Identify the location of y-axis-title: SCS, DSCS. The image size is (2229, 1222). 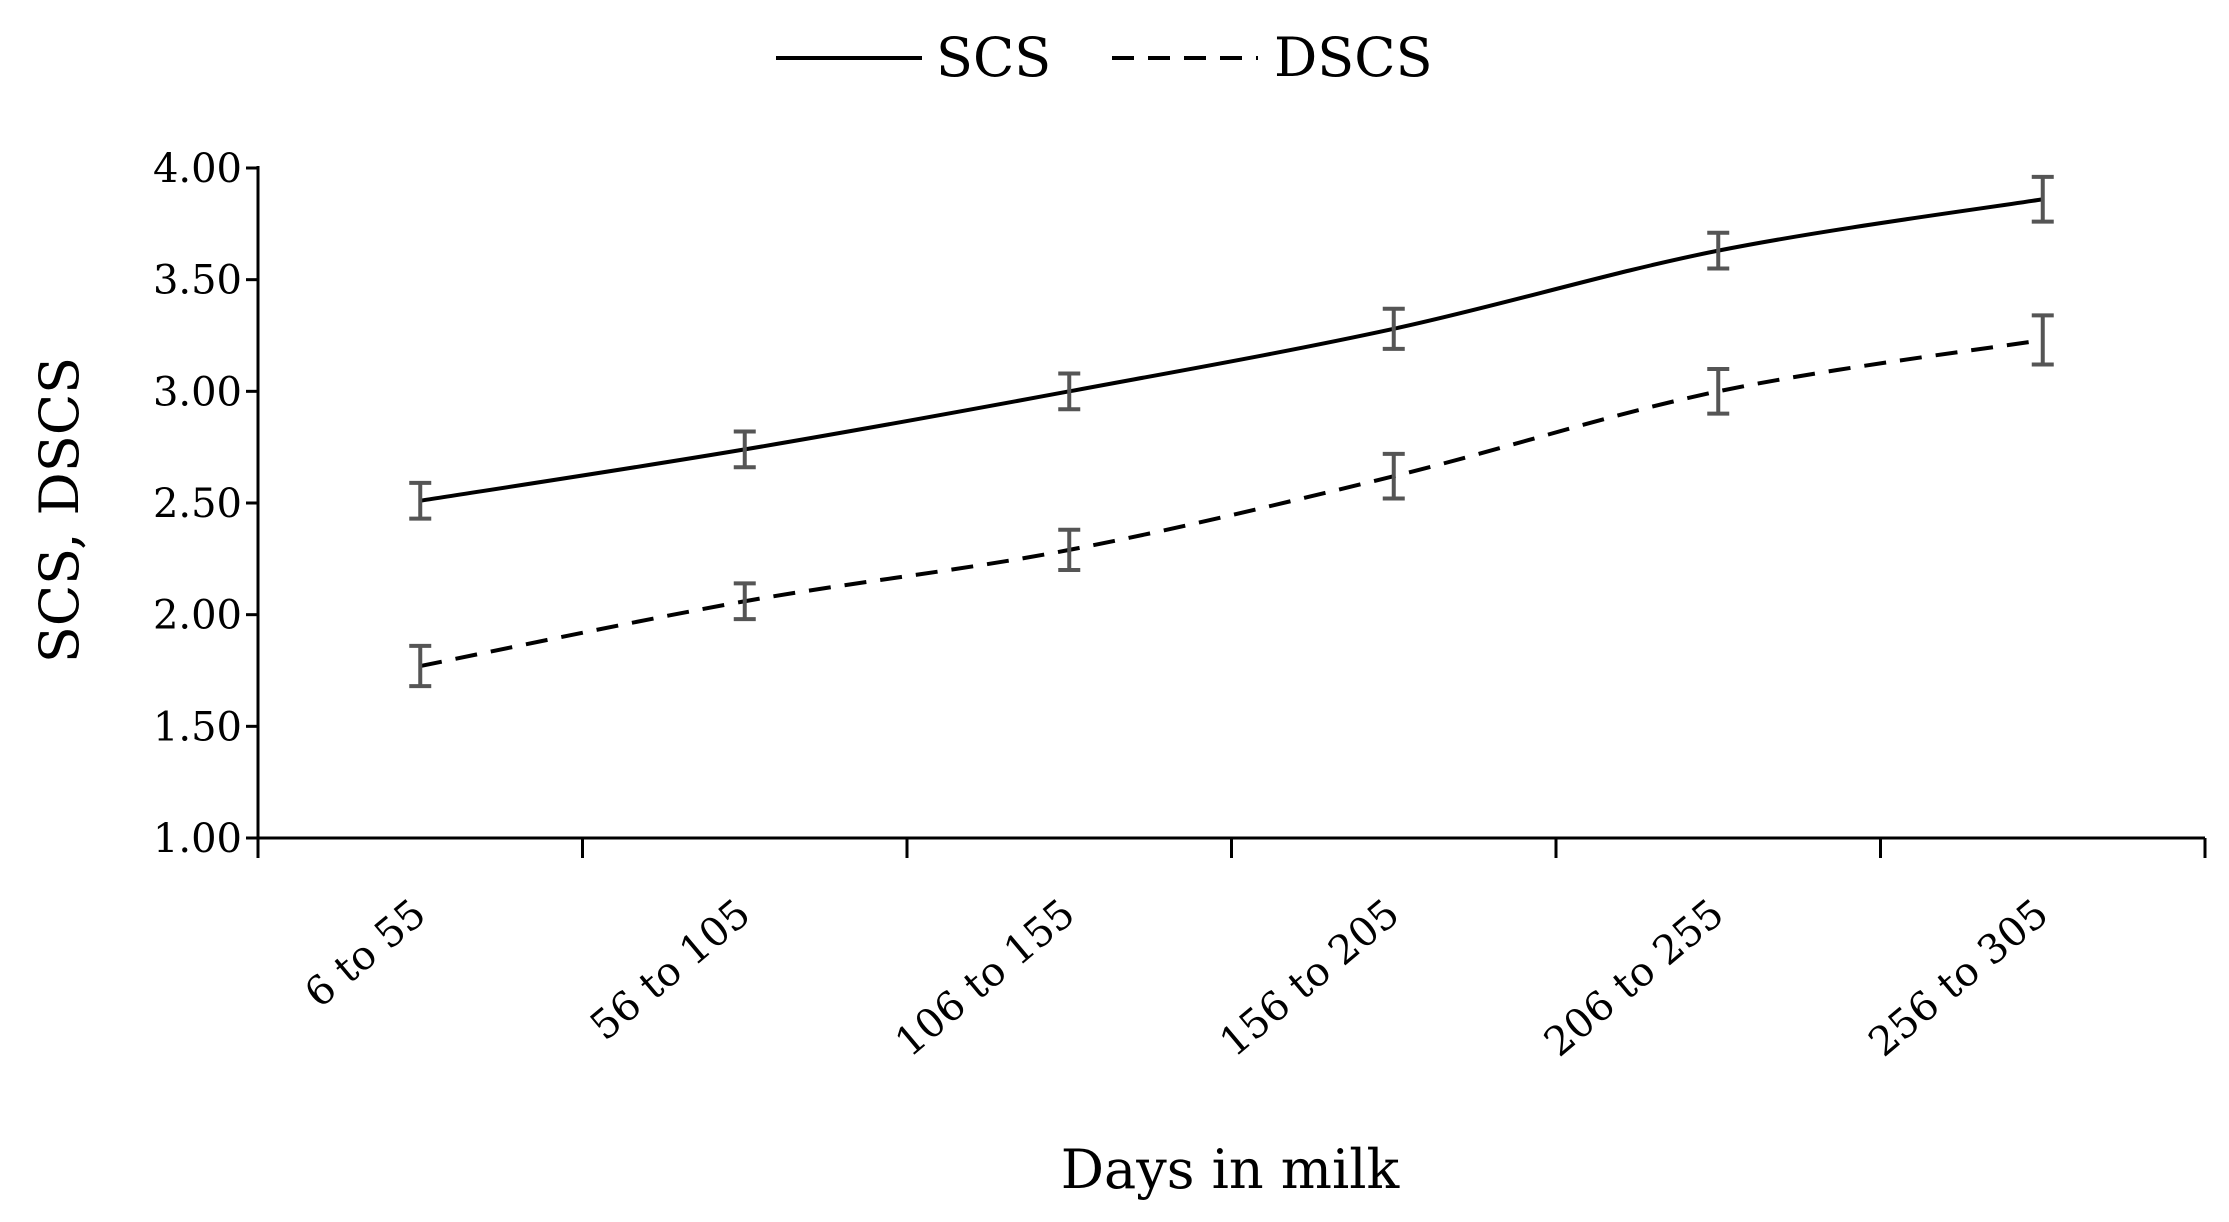
(59, 510).